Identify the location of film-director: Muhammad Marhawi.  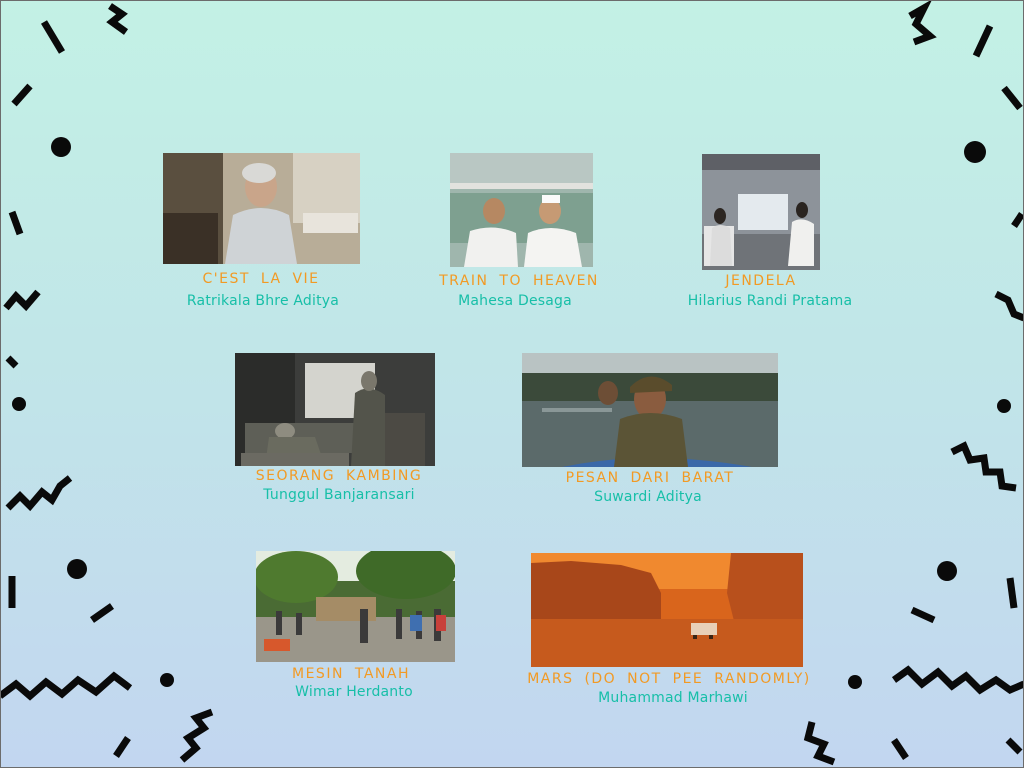
(673, 698).